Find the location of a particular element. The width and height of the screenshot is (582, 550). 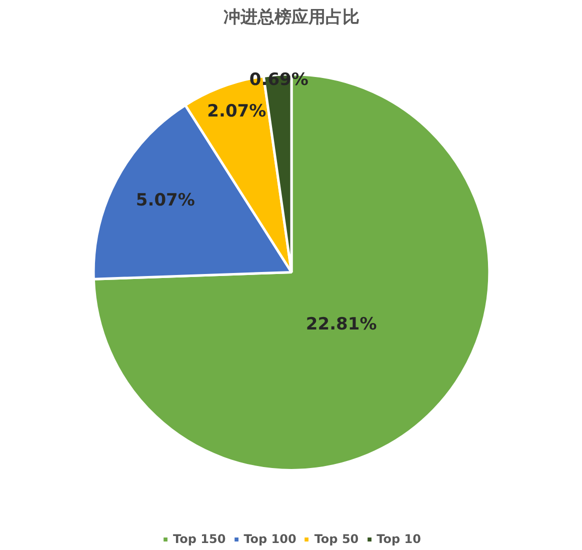

data-label: 2.07% is located at coordinates (236, 112).